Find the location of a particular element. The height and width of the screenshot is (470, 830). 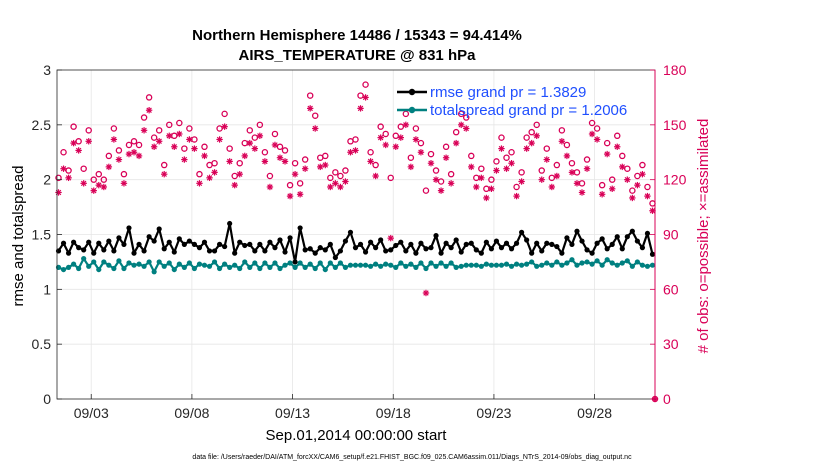

legend-totalspread-label: totalspread grand pr = 1.2006 is located at coordinates (528, 110).